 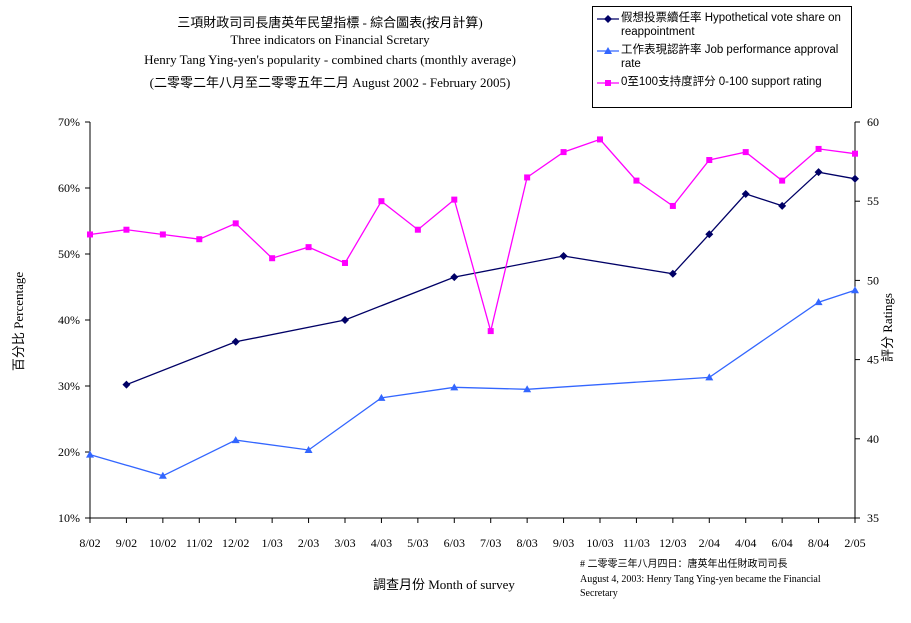 What do you see at coordinates (330, 39) in the screenshot?
I see `chart-subtitle-1: Three indicators on Financial Scretary` at bounding box center [330, 39].